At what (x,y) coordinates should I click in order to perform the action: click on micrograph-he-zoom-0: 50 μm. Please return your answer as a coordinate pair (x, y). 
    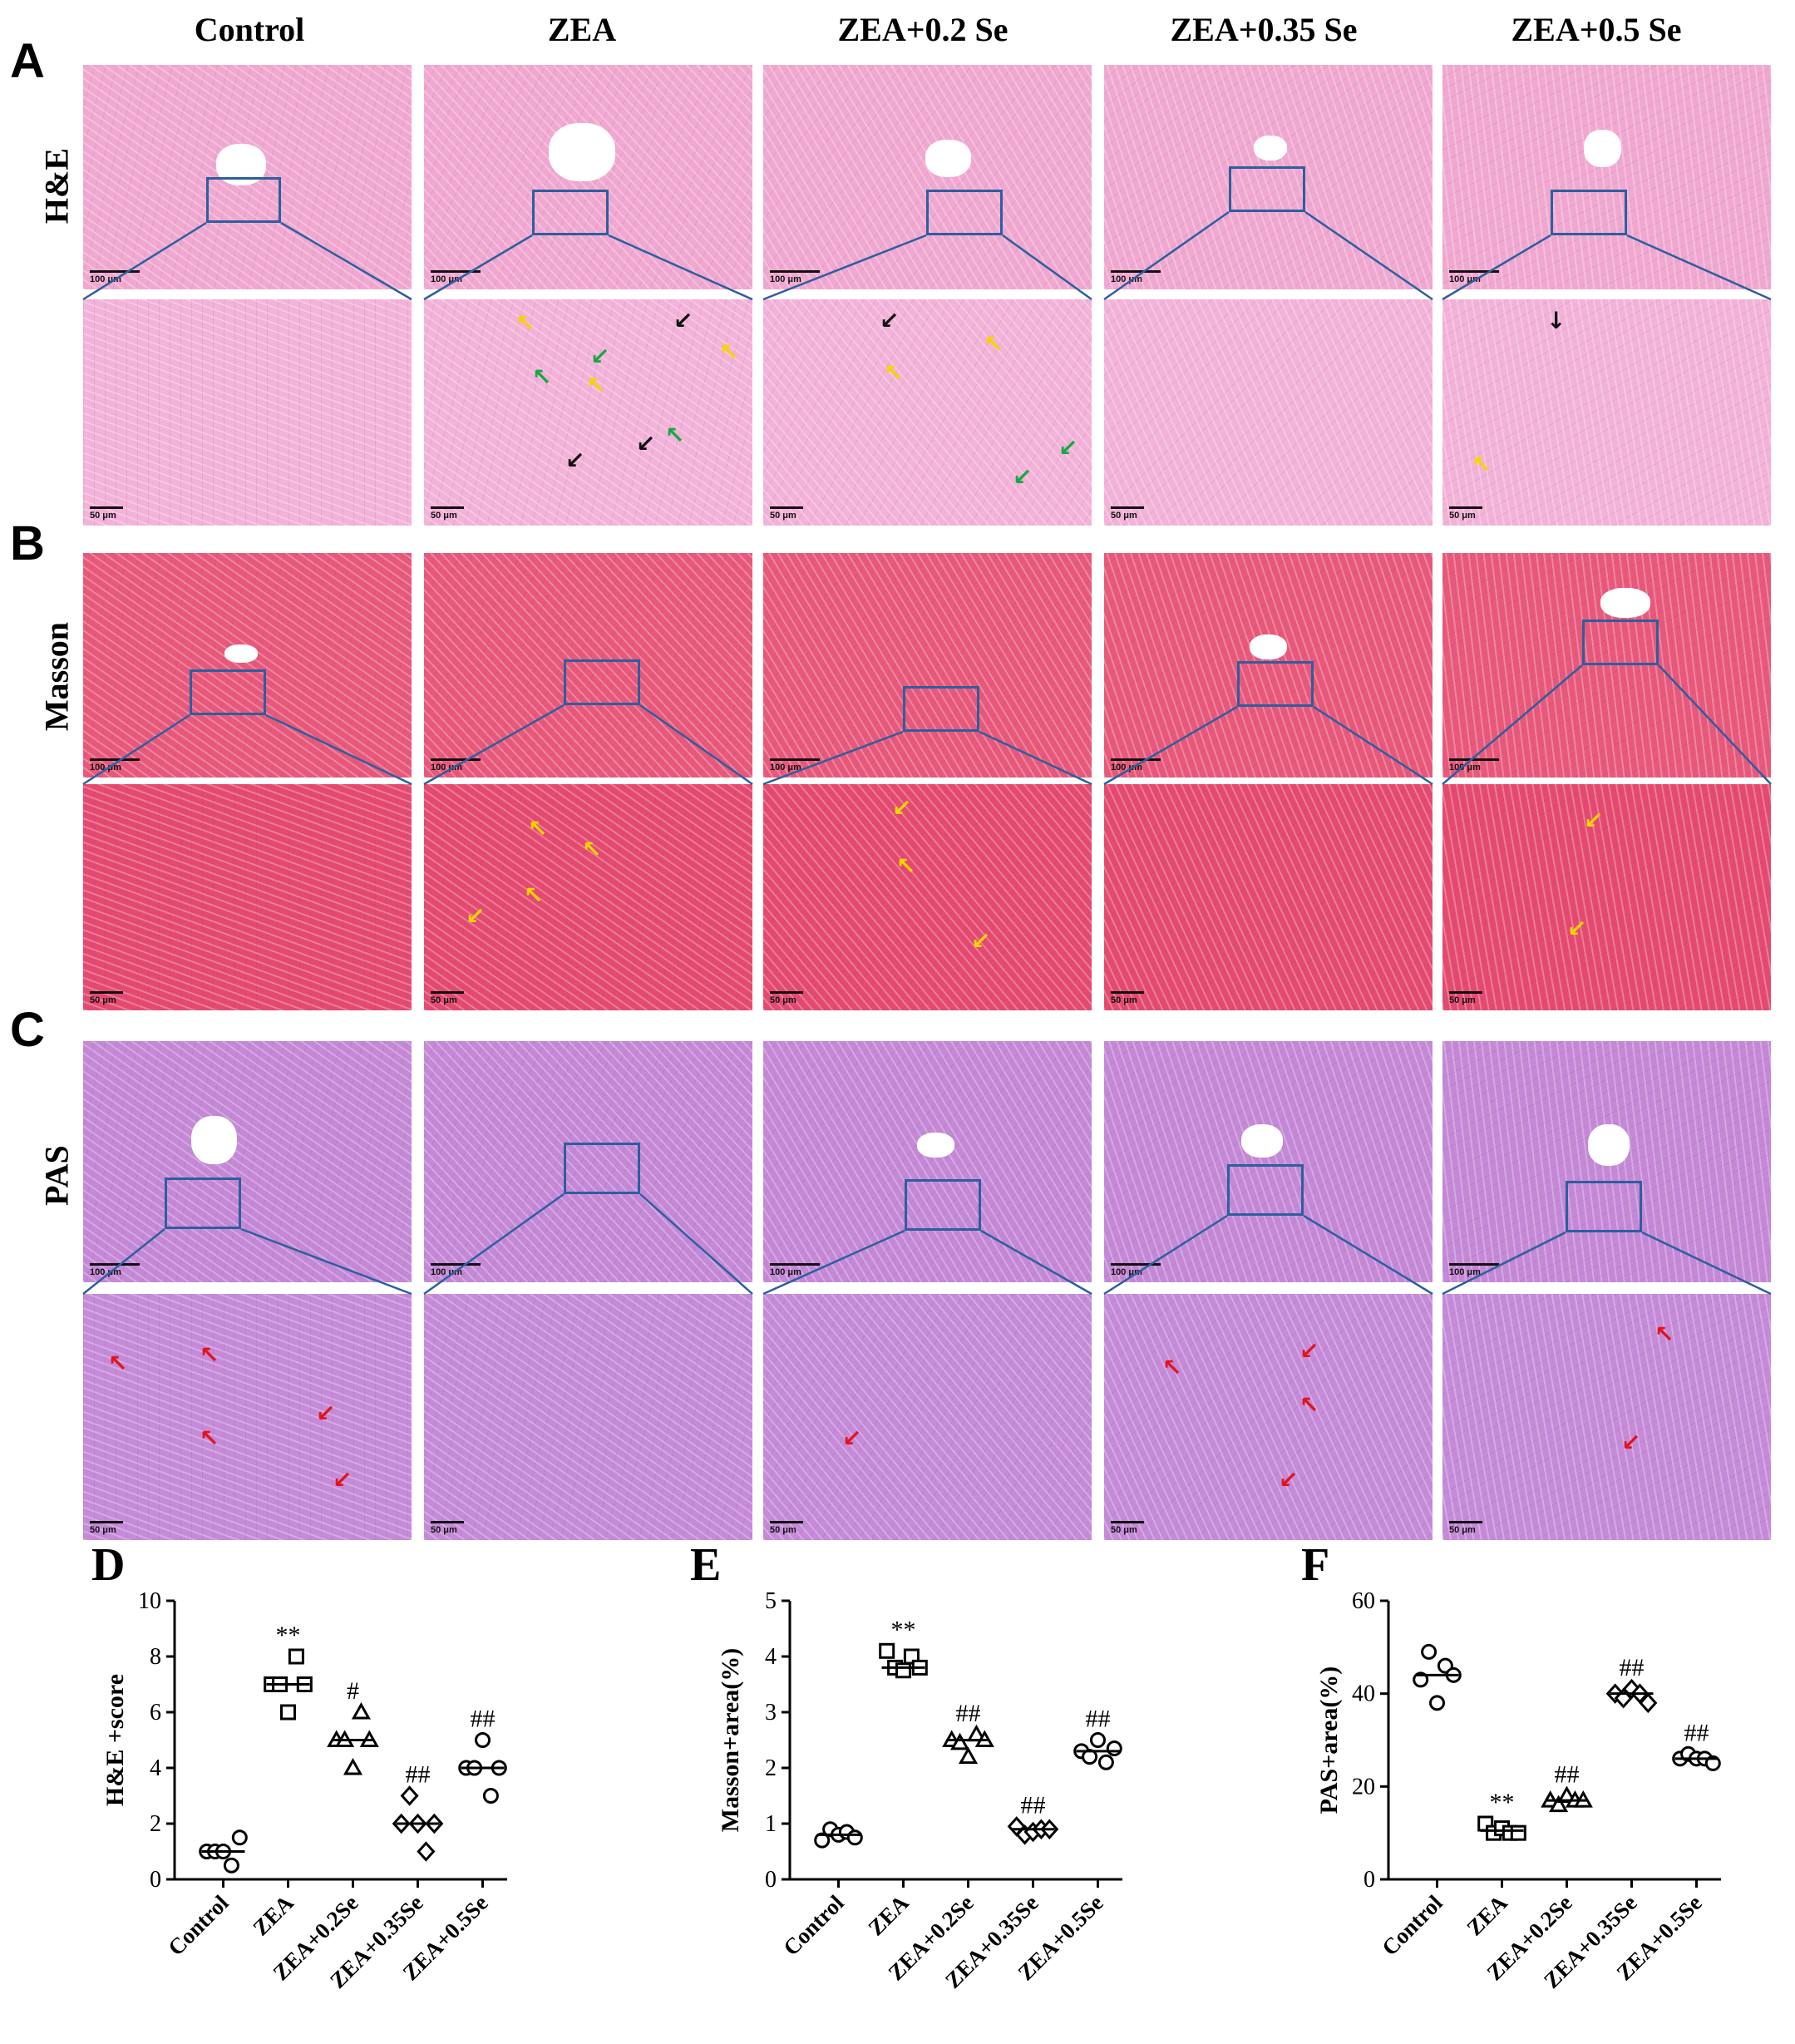
    Looking at the image, I should click on (247, 412).